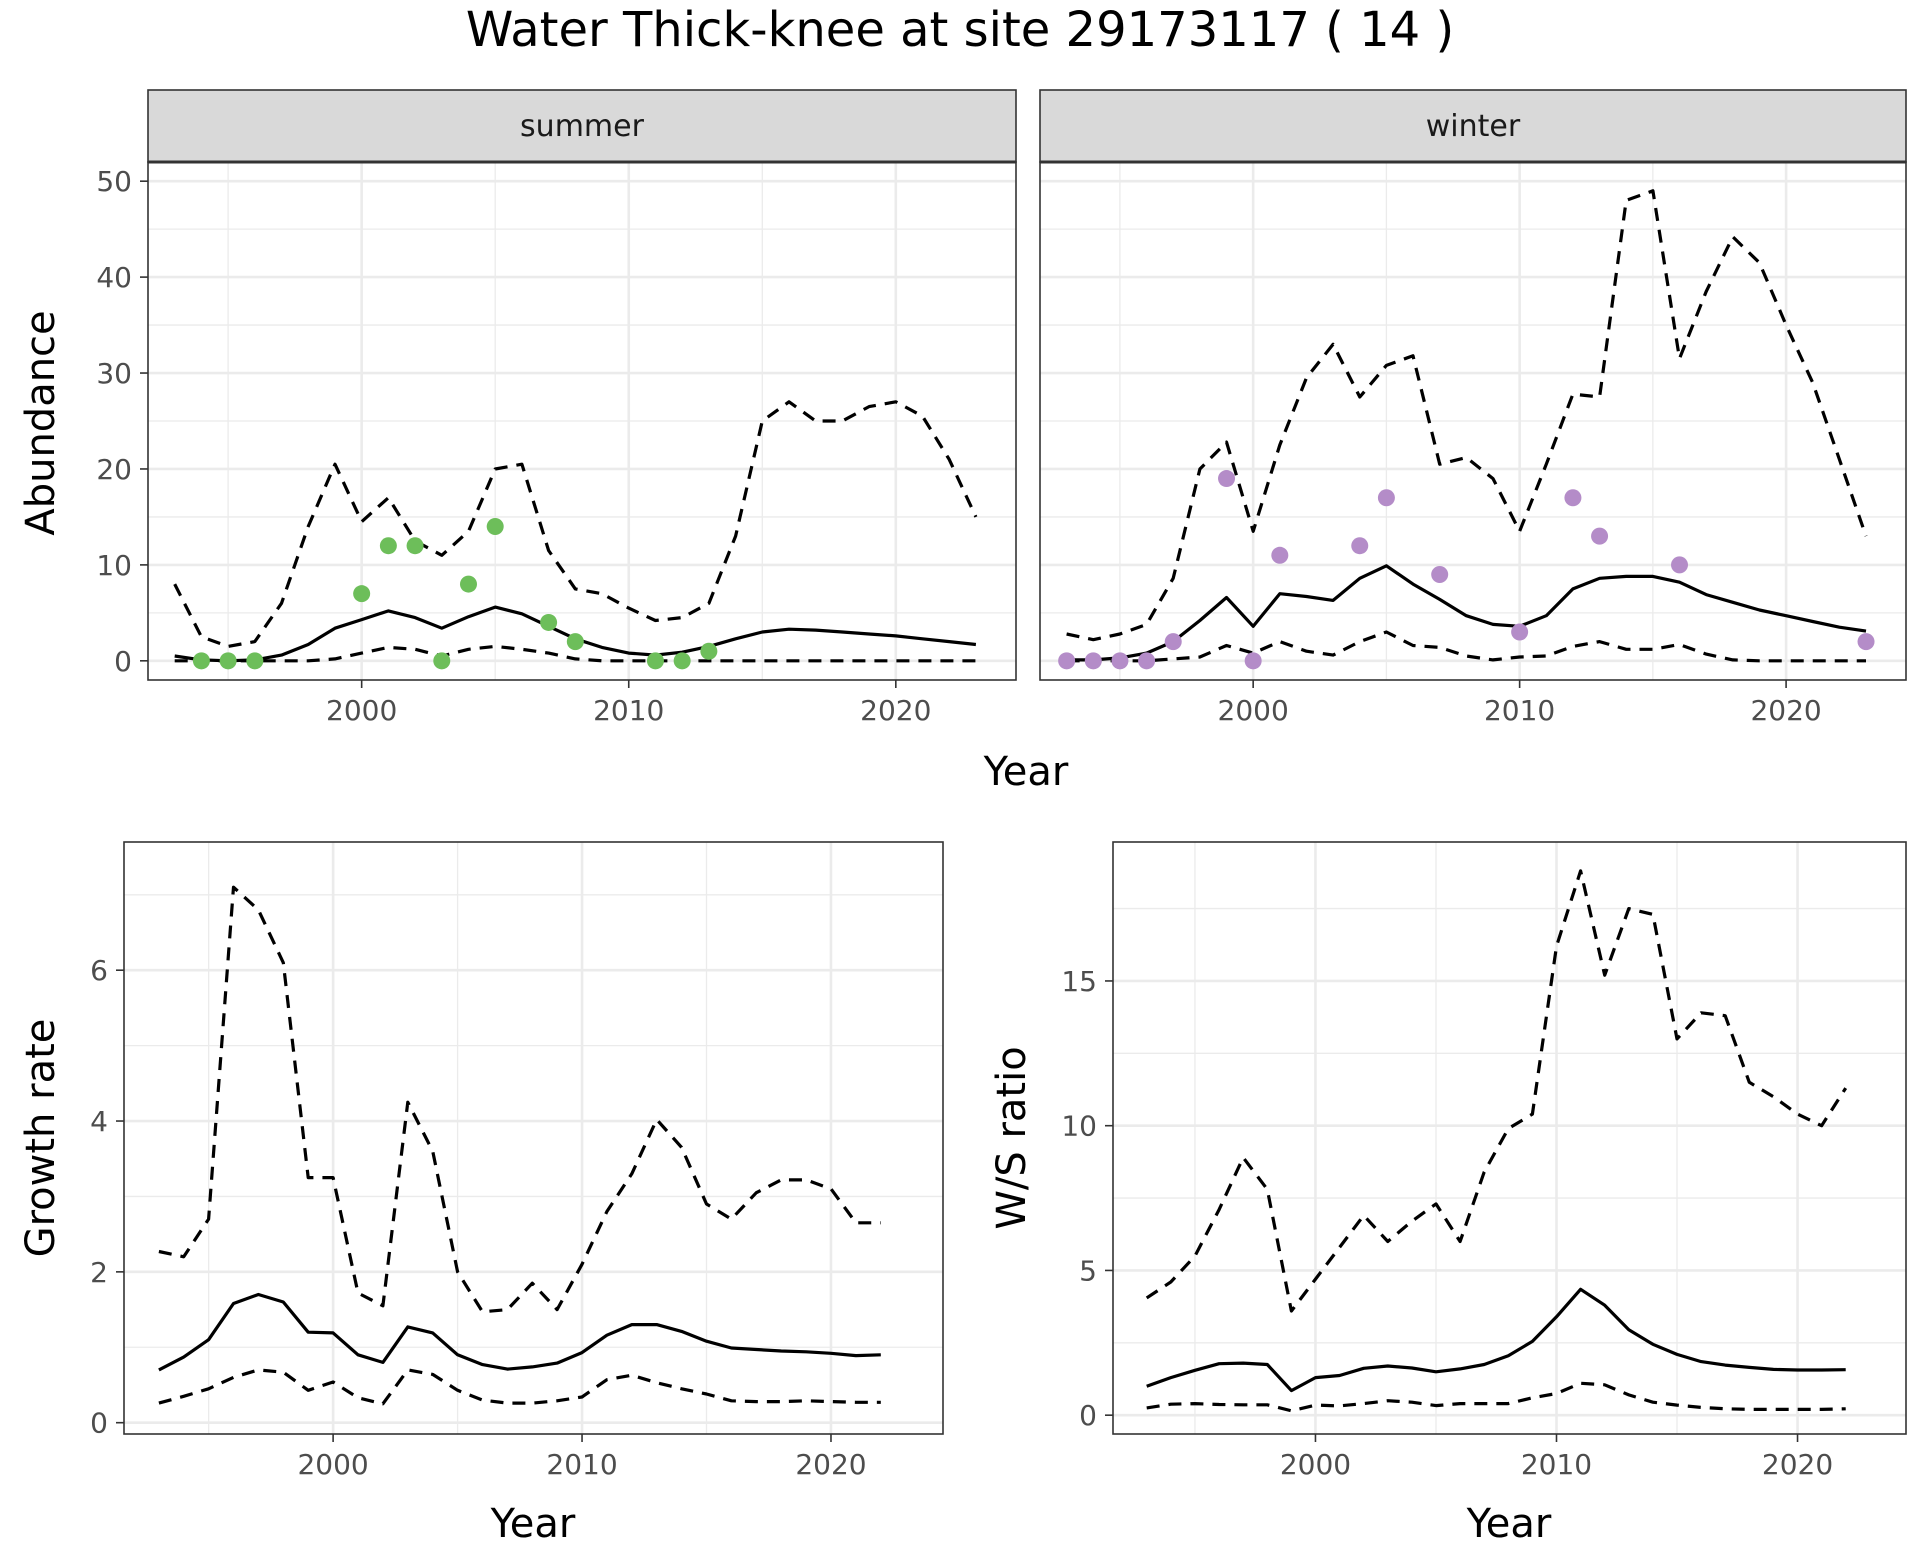  What do you see at coordinates (41, 1138) in the screenshot?
I see `y-axis-title: Growth rate` at bounding box center [41, 1138].